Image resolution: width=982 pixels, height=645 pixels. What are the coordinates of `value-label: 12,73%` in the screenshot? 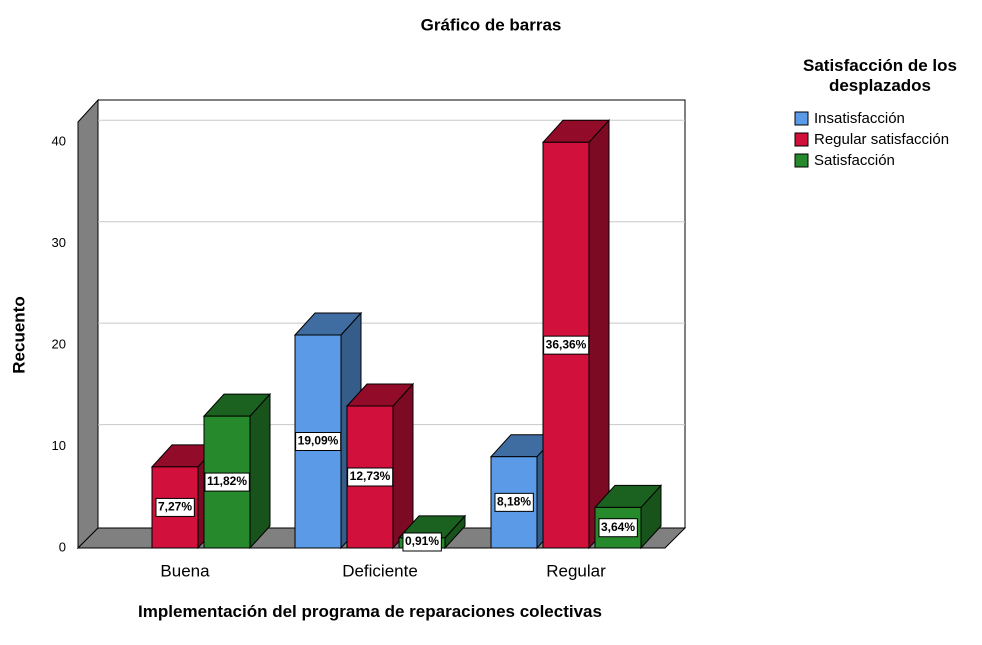 It's located at (370, 476).